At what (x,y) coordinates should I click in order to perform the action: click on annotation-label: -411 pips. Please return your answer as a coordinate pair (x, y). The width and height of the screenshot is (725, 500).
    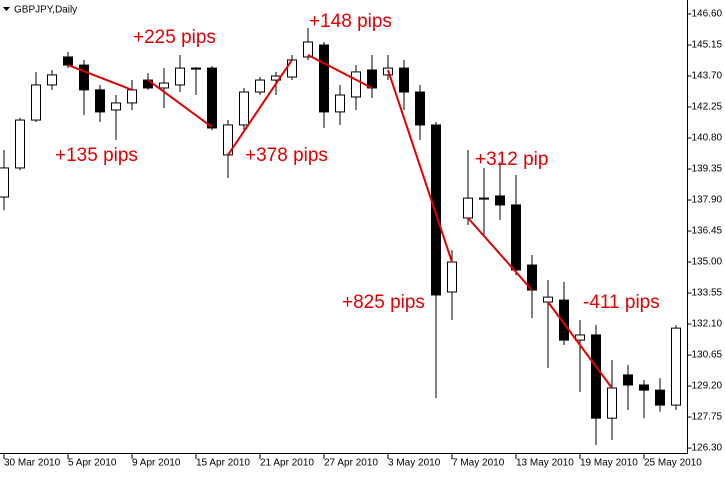
    Looking at the image, I should click on (621, 302).